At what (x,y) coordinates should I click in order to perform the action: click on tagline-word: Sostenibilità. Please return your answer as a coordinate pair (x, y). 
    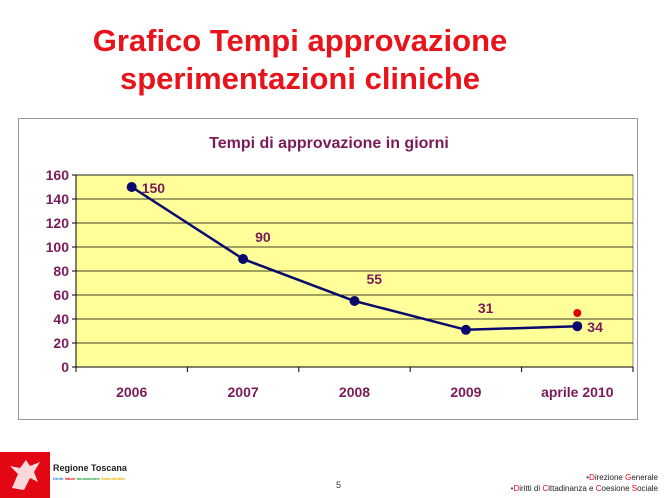
    Looking at the image, I should click on (112, 478).